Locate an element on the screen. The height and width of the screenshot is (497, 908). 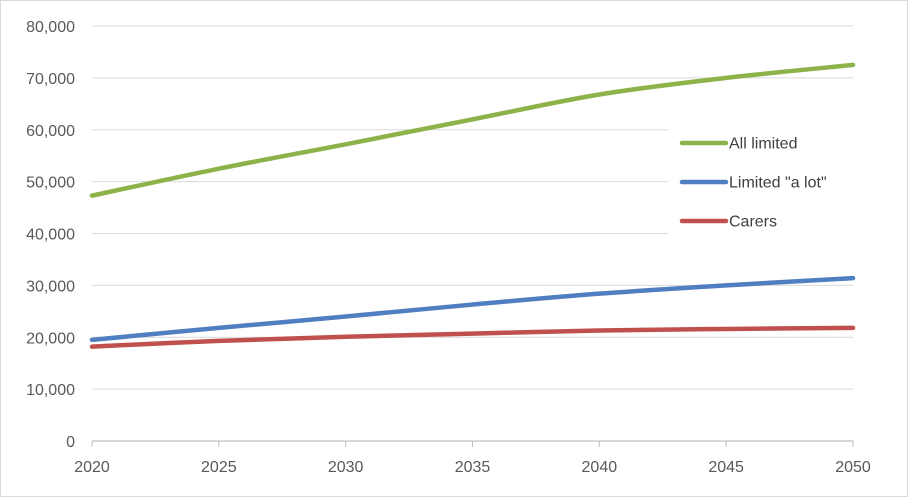
x-tick-label: 2050 is located at coordinates (853, 467).